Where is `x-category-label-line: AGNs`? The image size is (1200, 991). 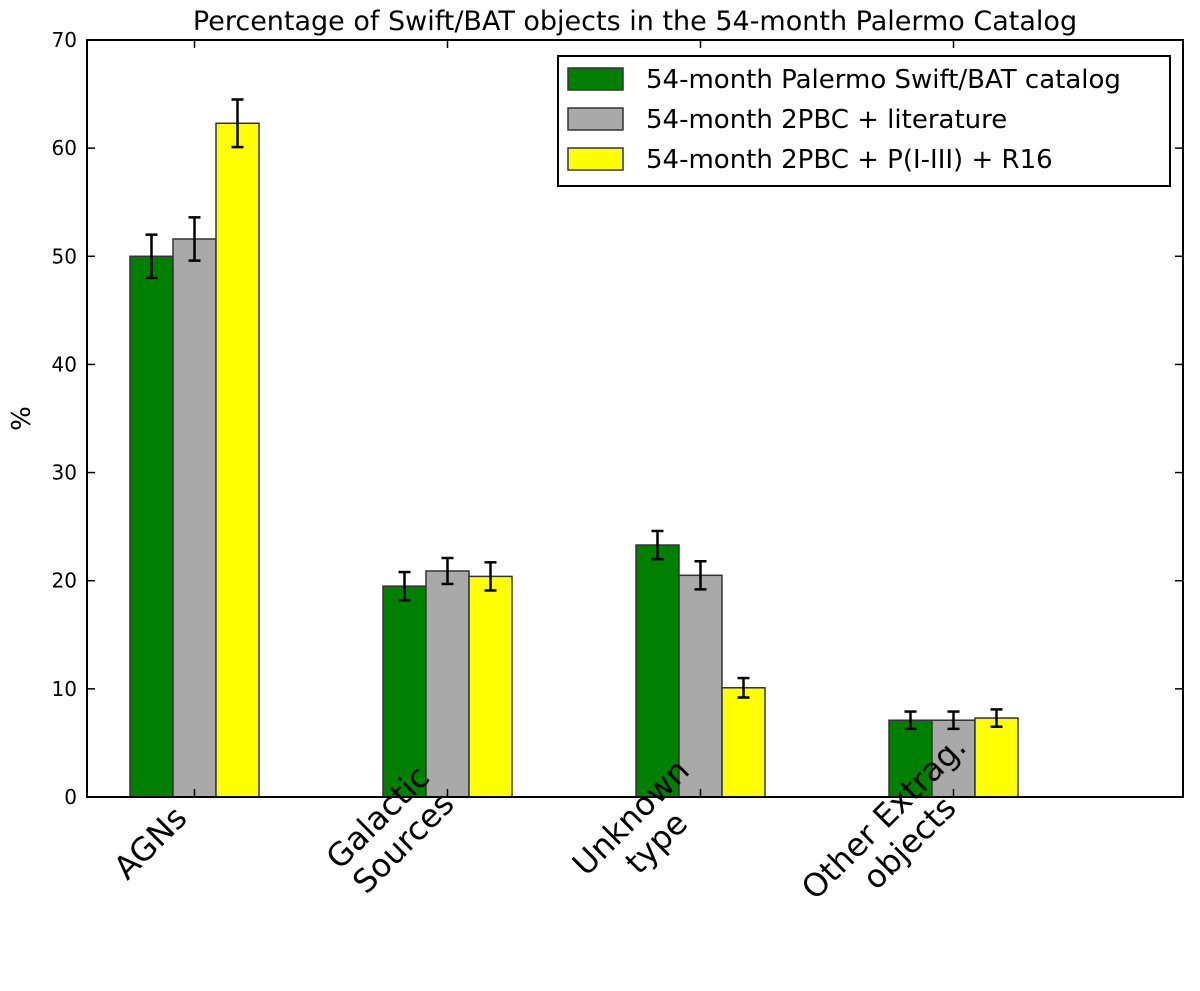
x-category-label-line: AGNs is located at coordinates (150, 843).